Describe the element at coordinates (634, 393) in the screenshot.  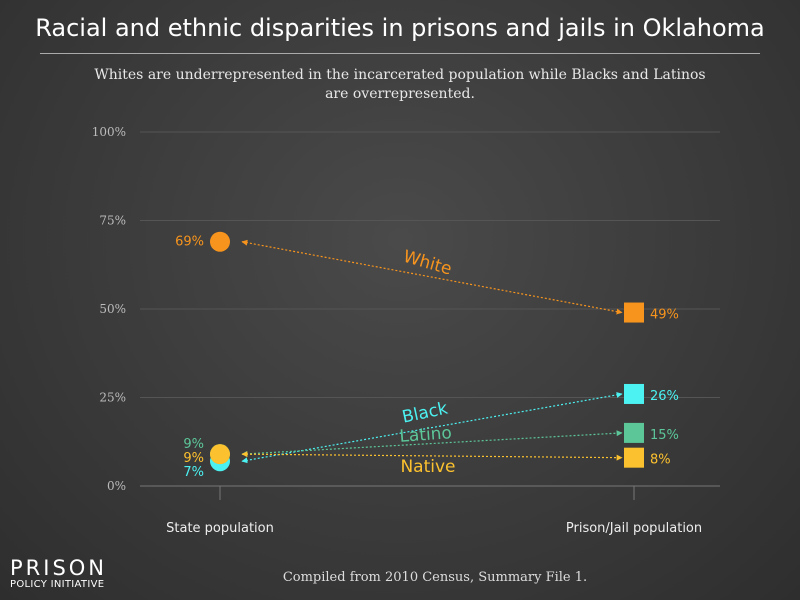
I see `prison-square-black` at that location.